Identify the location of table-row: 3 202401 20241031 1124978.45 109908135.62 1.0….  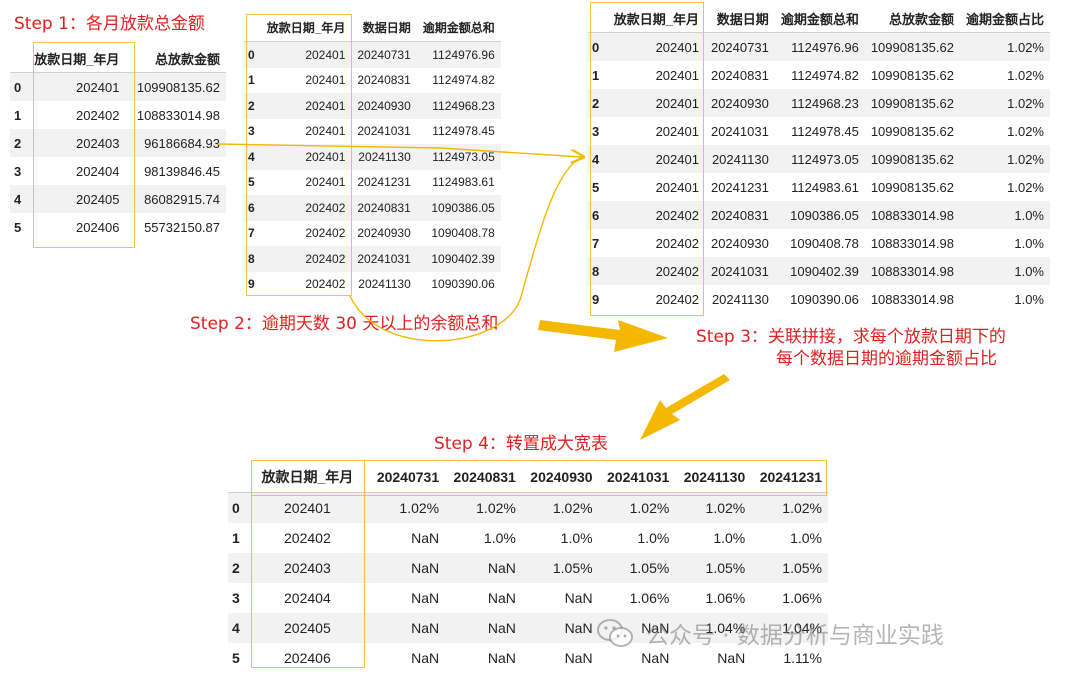
(819, 131).